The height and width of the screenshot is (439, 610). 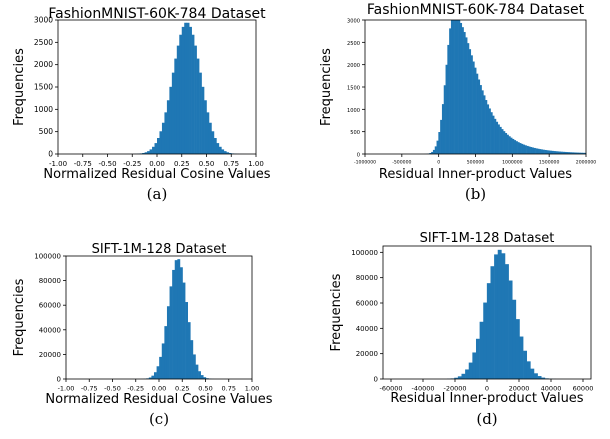 I want to click on x-tick-label: 500000, so click(x=476, y=163).